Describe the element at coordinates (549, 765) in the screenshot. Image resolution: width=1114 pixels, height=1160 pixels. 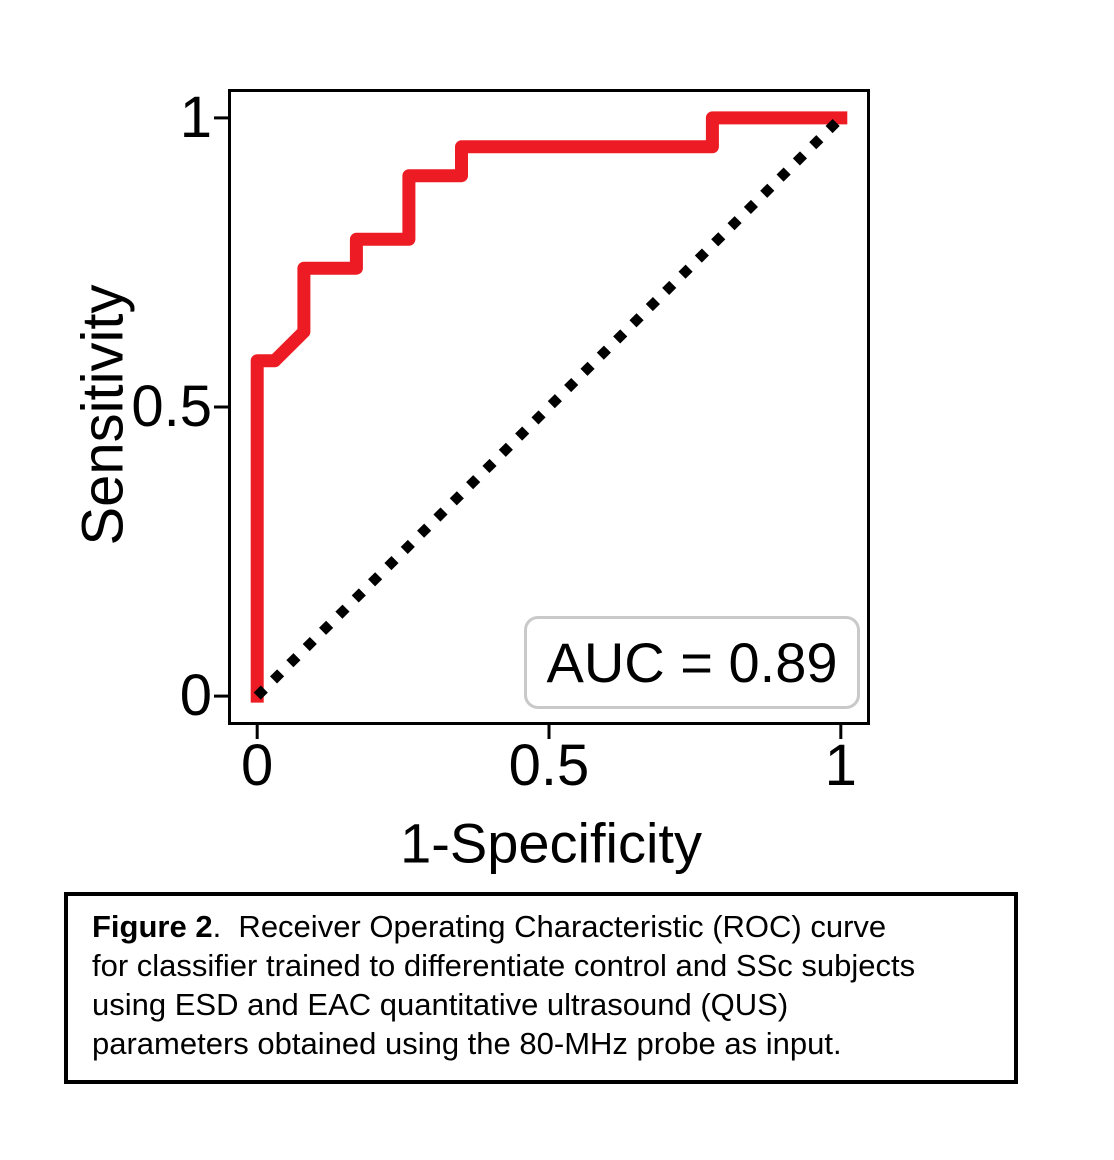
I see `x-tick-label: 0.5` at that location.